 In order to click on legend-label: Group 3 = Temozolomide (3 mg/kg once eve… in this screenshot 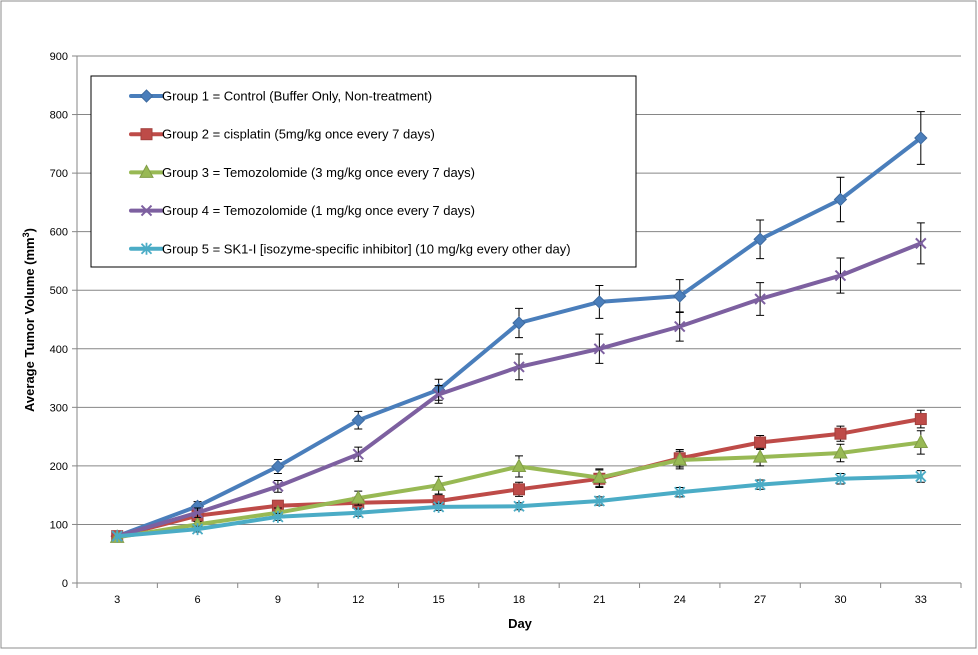, I will do `click(318, 172)`.